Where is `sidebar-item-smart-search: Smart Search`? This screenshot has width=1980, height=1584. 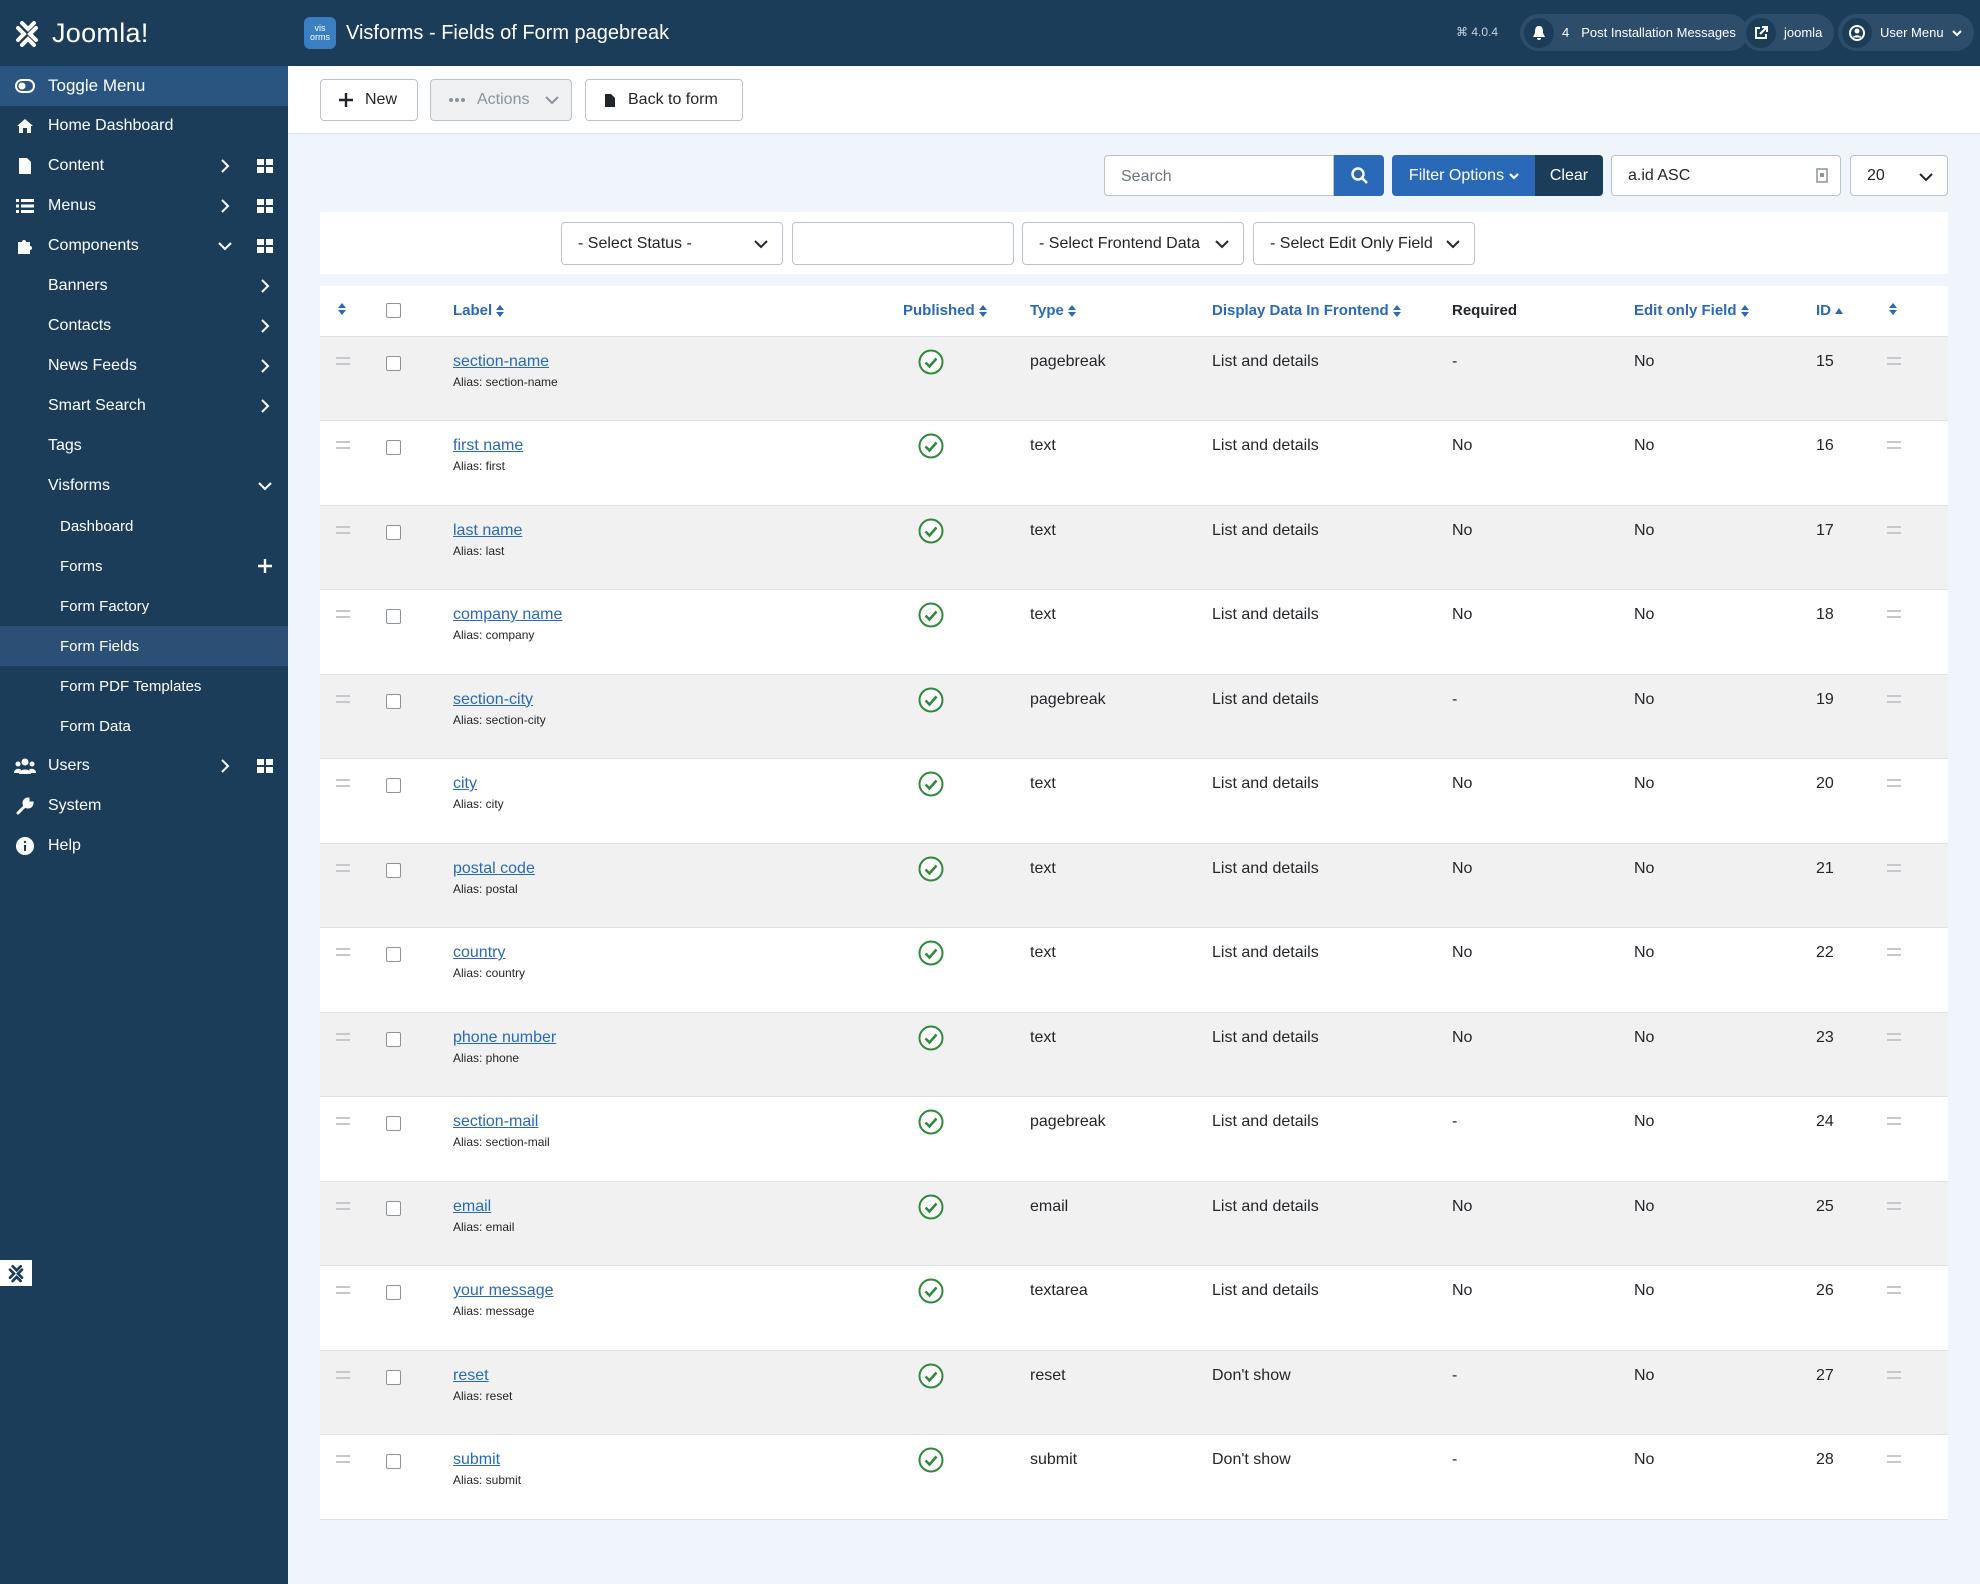
sidebar-item-smart-search: Smart Search is located at coordinates (144, 406).